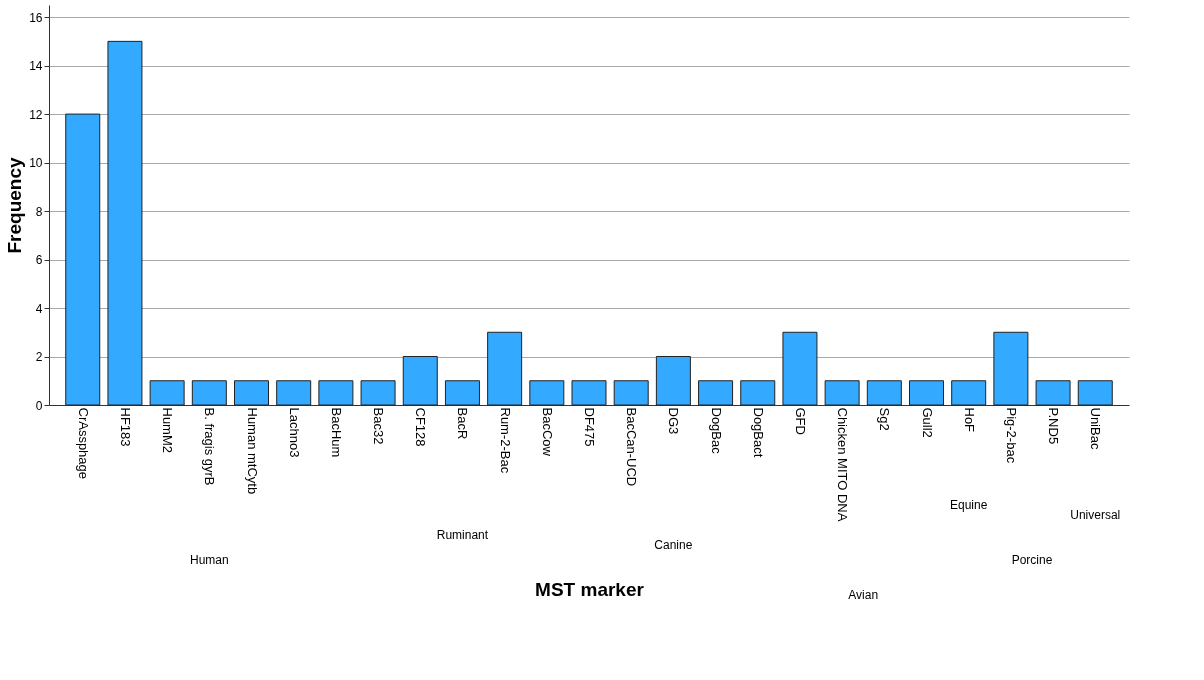 The width and height of the screenshot is (1204, 680). I want to click on x-tick-label: GFD, so click(800, 421).